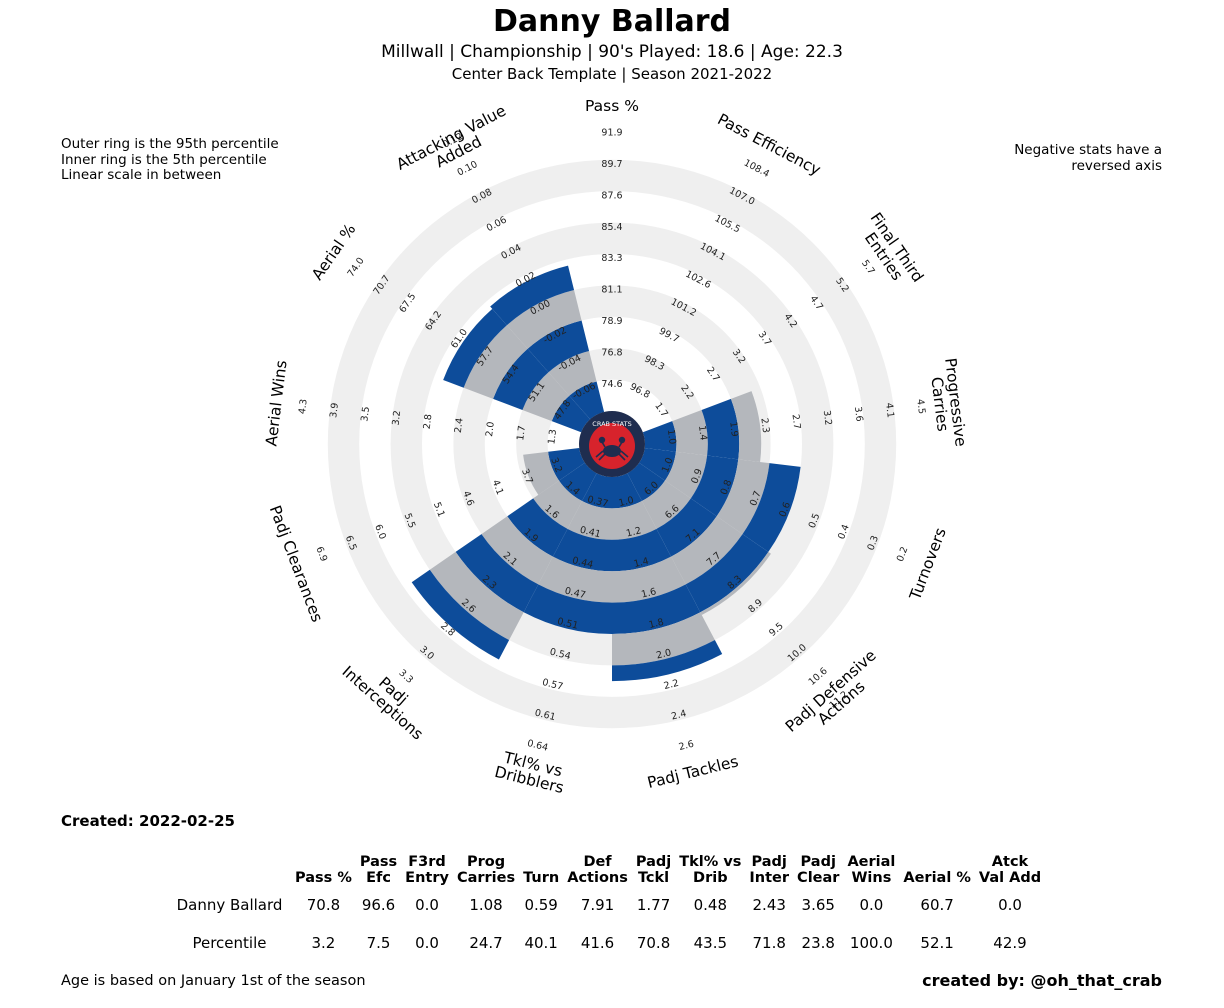 The height and width of the screenshot is (1008, 1224). Describe the element at coordinates (710, 905) in the screenshot. I see `table-cell: 0.48` at that location.